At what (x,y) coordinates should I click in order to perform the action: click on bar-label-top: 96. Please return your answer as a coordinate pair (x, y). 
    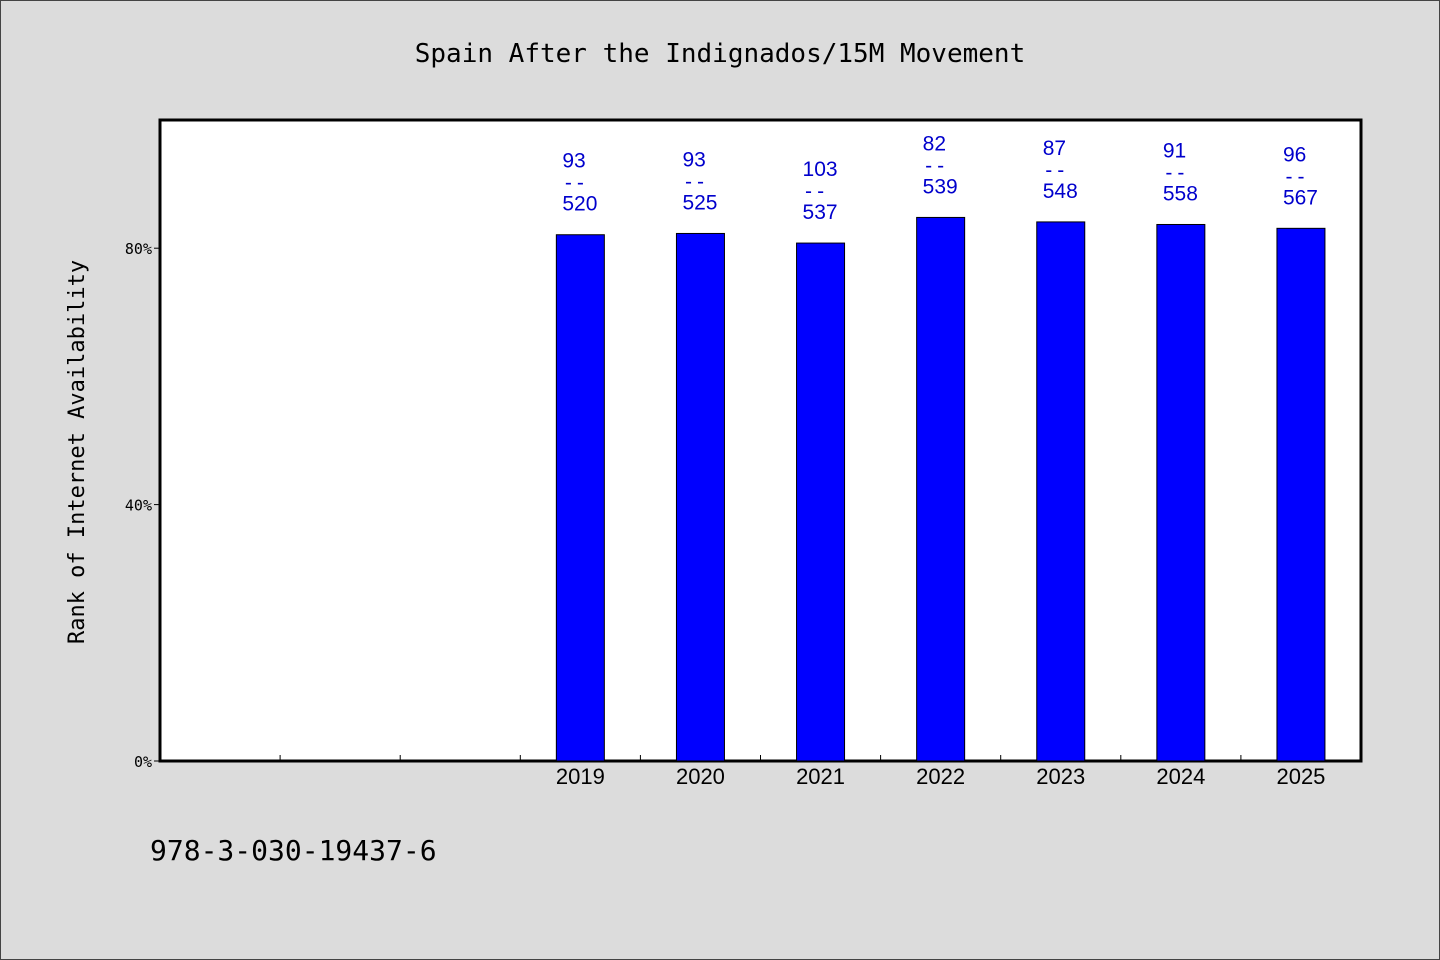
    Looking at the image, I should click on (1294, 154).